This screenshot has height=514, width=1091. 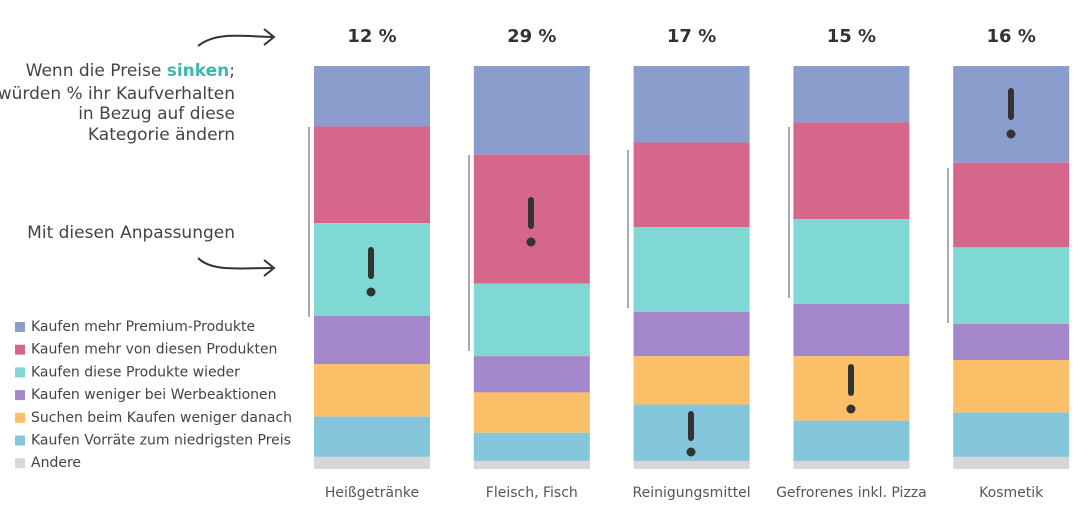 I want to click on legend-label: Suchen beim Kaufen weniger danach, so click(x=161, y=418).